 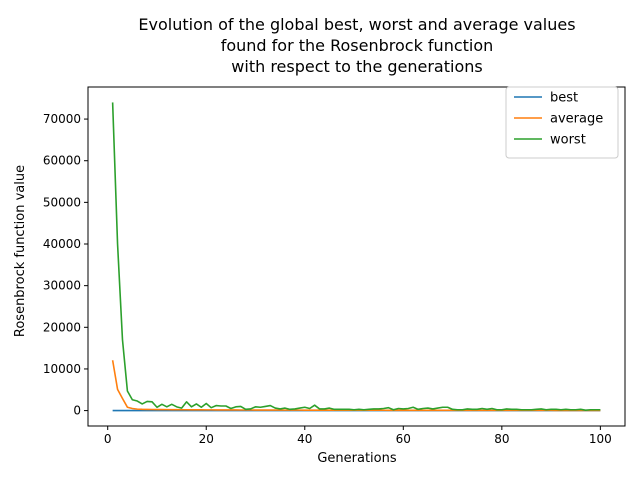 I want to click on x-tick-label: 60, so click(x=403, y=439).